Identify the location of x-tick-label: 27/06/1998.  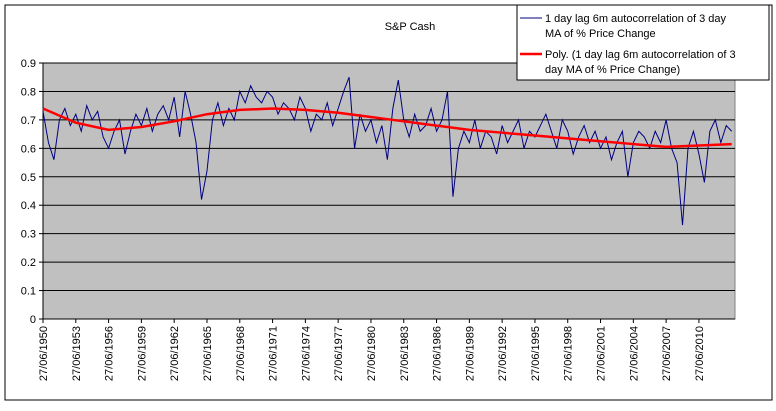
(569, 353).